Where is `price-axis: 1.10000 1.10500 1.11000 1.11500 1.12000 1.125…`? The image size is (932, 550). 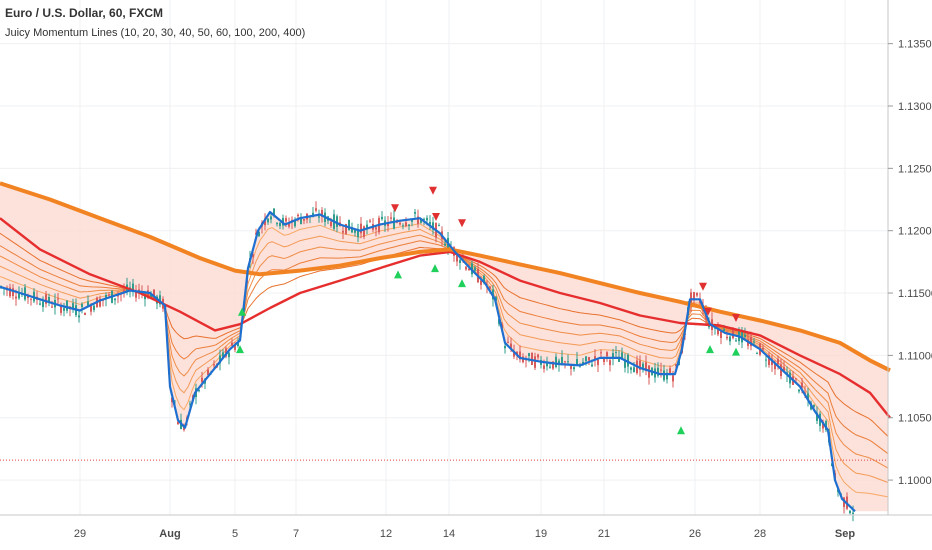 price-axis: 1.10000 1.10500 1.11000 1.11500 1.12000 1.125… is located at coordinates (910, 263).